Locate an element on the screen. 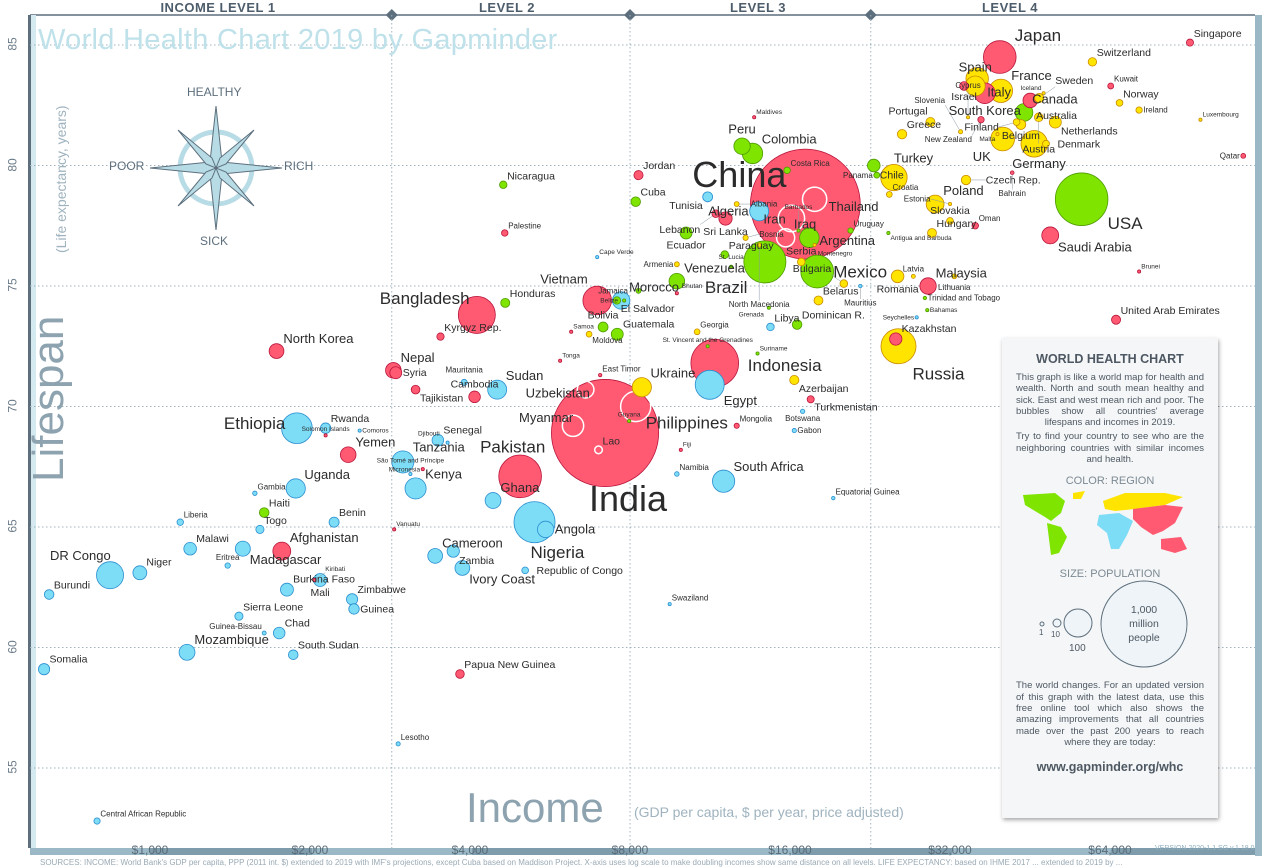 The height and width of the screenshot is (867, 1267). country-label: Guinea is located at coordinates (377, 609).